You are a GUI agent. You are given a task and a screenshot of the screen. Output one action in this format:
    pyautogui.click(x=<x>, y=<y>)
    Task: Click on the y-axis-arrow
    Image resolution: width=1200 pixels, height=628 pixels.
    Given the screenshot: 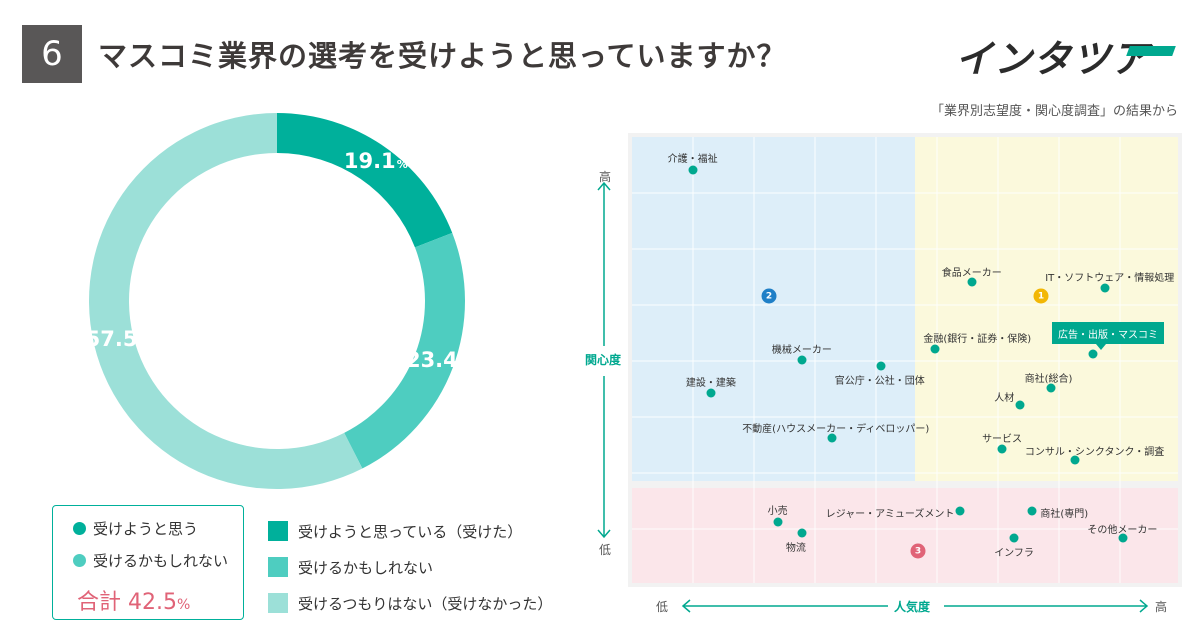 What is the action you would take?
    pyautogui.click(x=604, y=360)
    